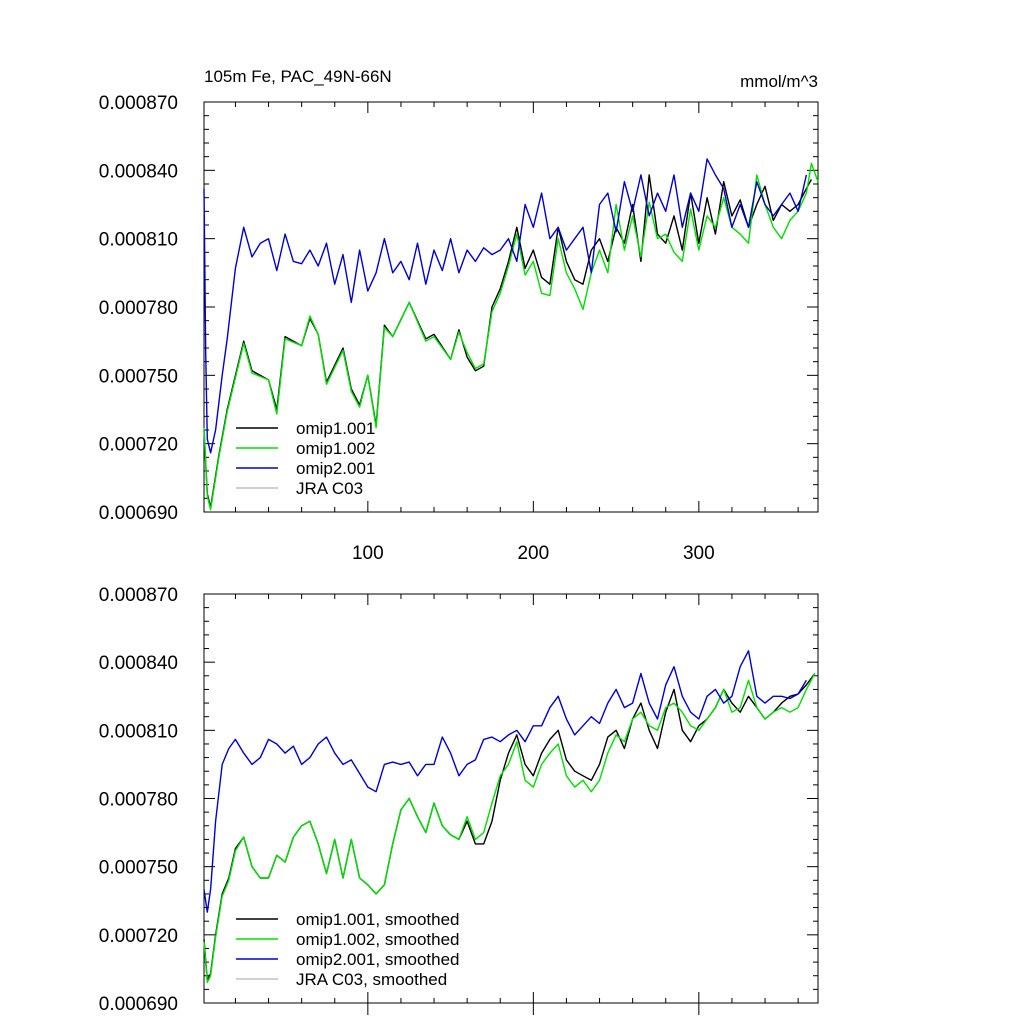 The image size is (1024, 1024). What do you see at coordinates (378, 939) in the screenshot?
I see `legend-label: omip1.002, smoothed` at bounding box center [378, 939].